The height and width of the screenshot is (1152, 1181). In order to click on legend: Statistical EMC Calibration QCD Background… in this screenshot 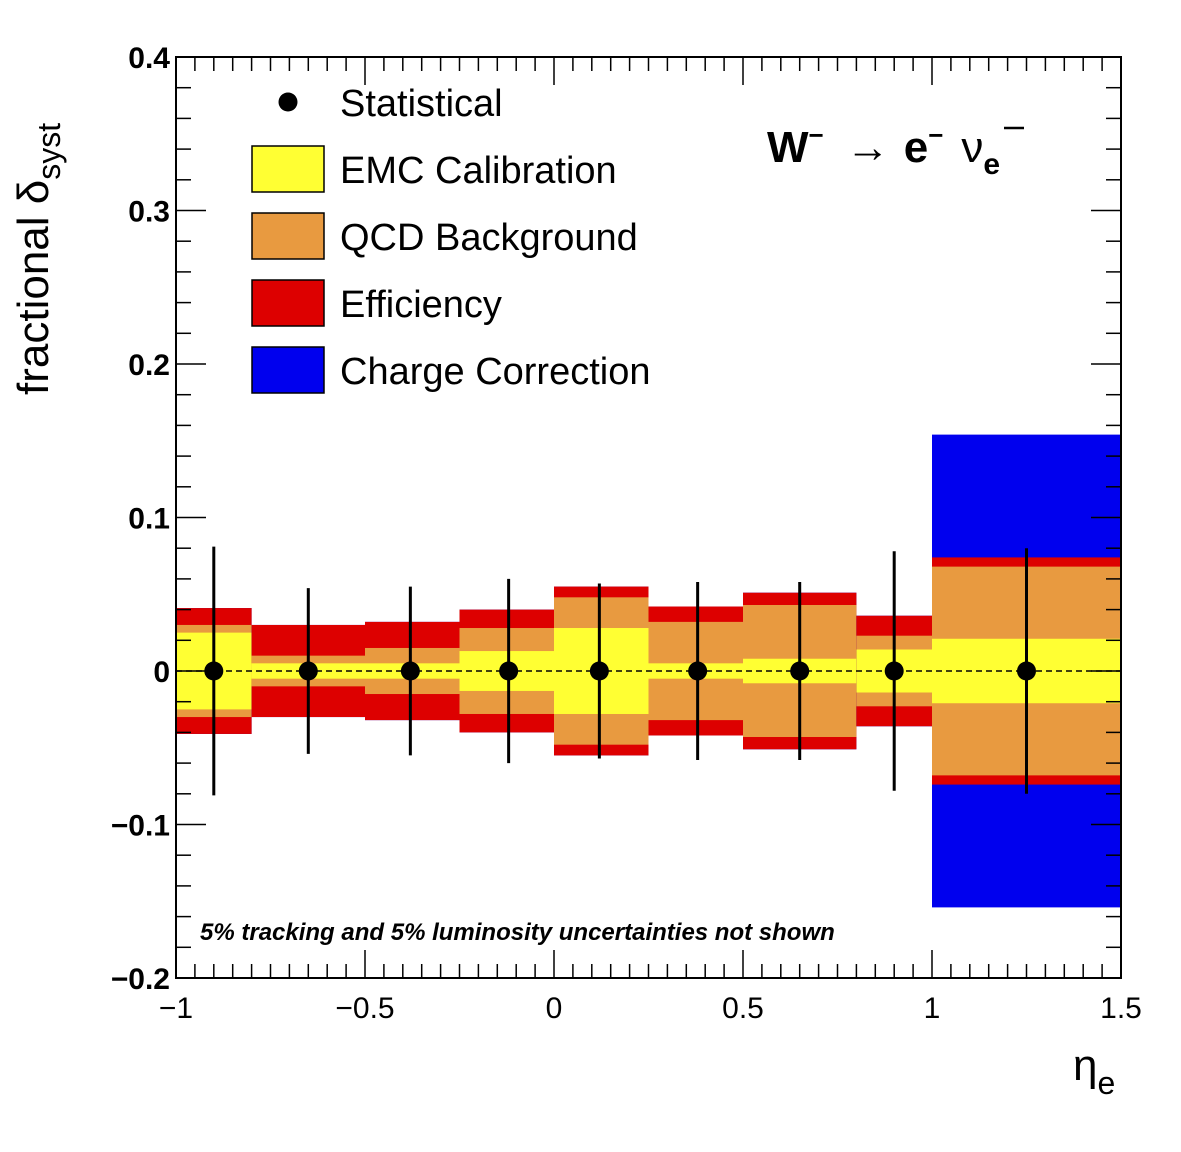, I will do `click(450, 238)`.